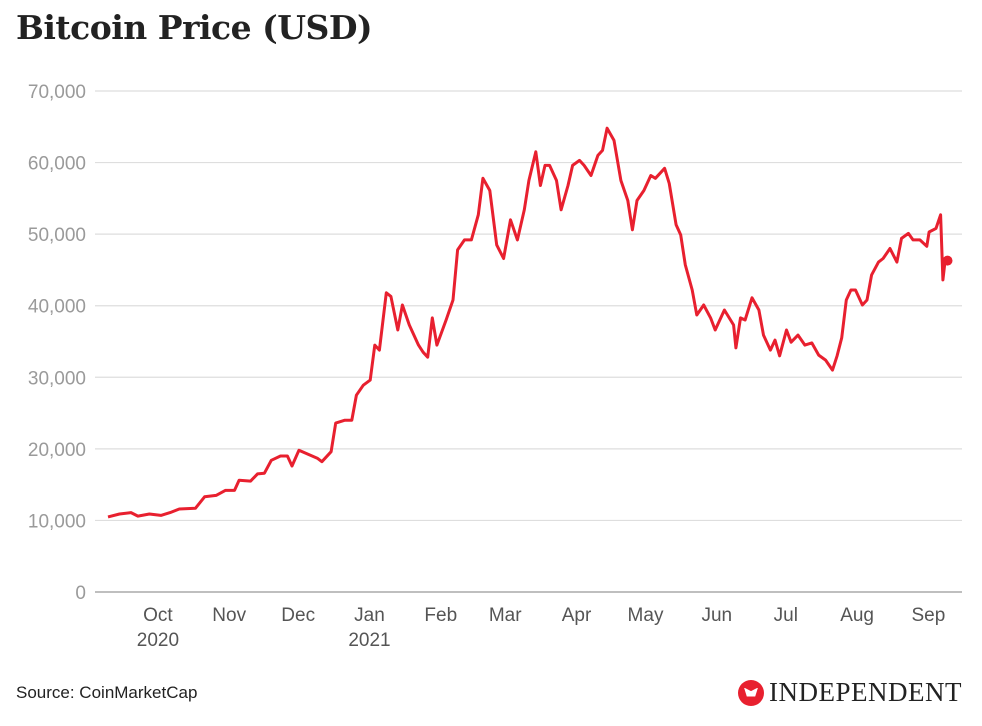  Describe the element at coordinates (857, 615) in the screenshot. I see `x-tick-label: Aug` at that location.